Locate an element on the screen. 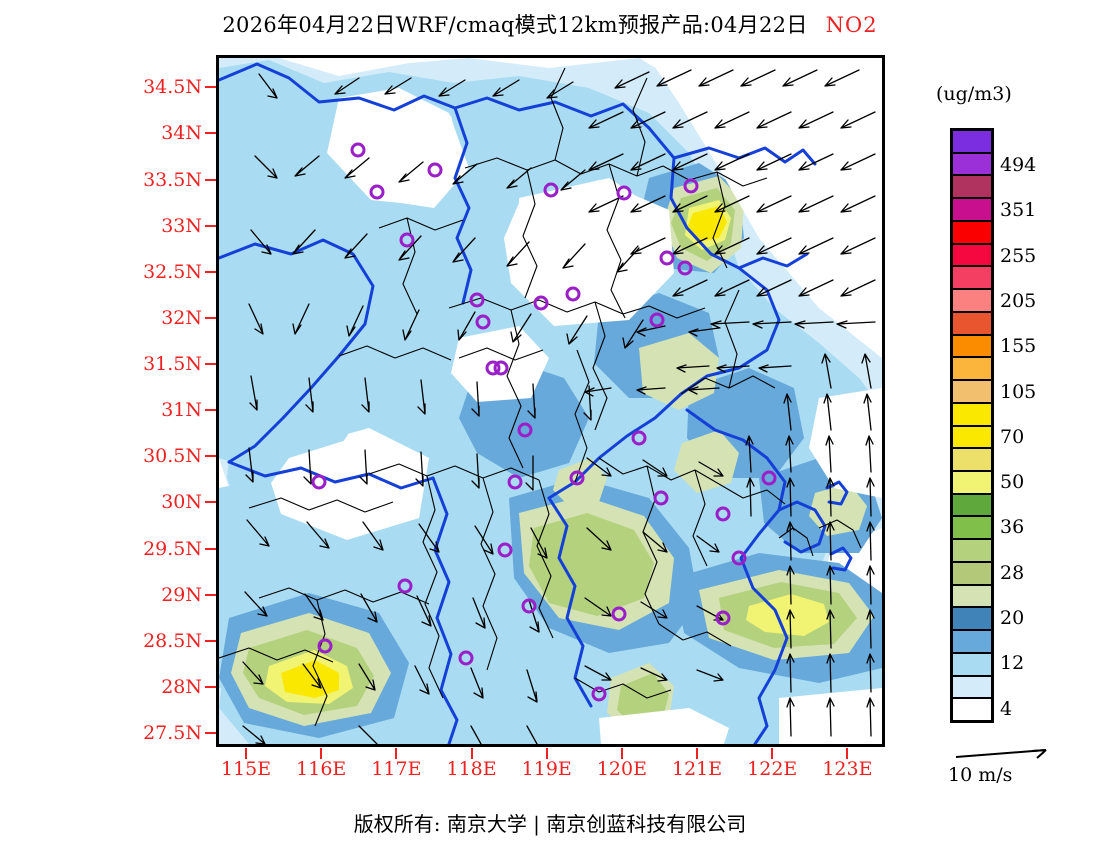  colorbar is located at coordinates (972, 425).